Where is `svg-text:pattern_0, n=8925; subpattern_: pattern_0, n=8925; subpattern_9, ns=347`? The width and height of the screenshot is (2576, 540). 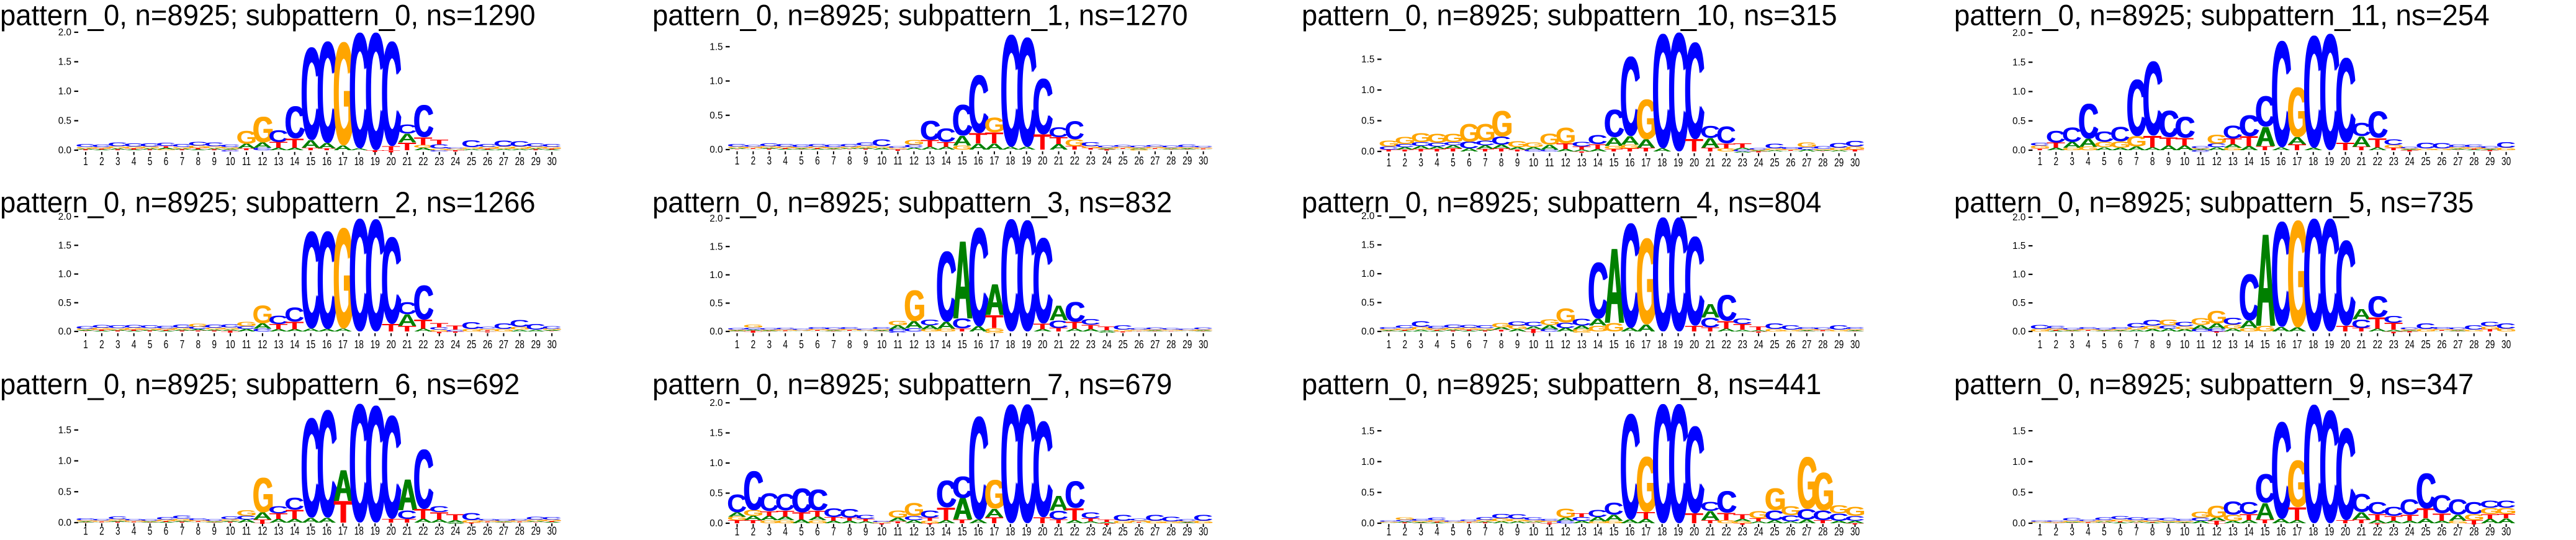 svg-text:pattern_0, n=8925; subpattern_: pattern_0, n=8925; subpattern_9, ns=347 is located at coordinates (2214, 383).